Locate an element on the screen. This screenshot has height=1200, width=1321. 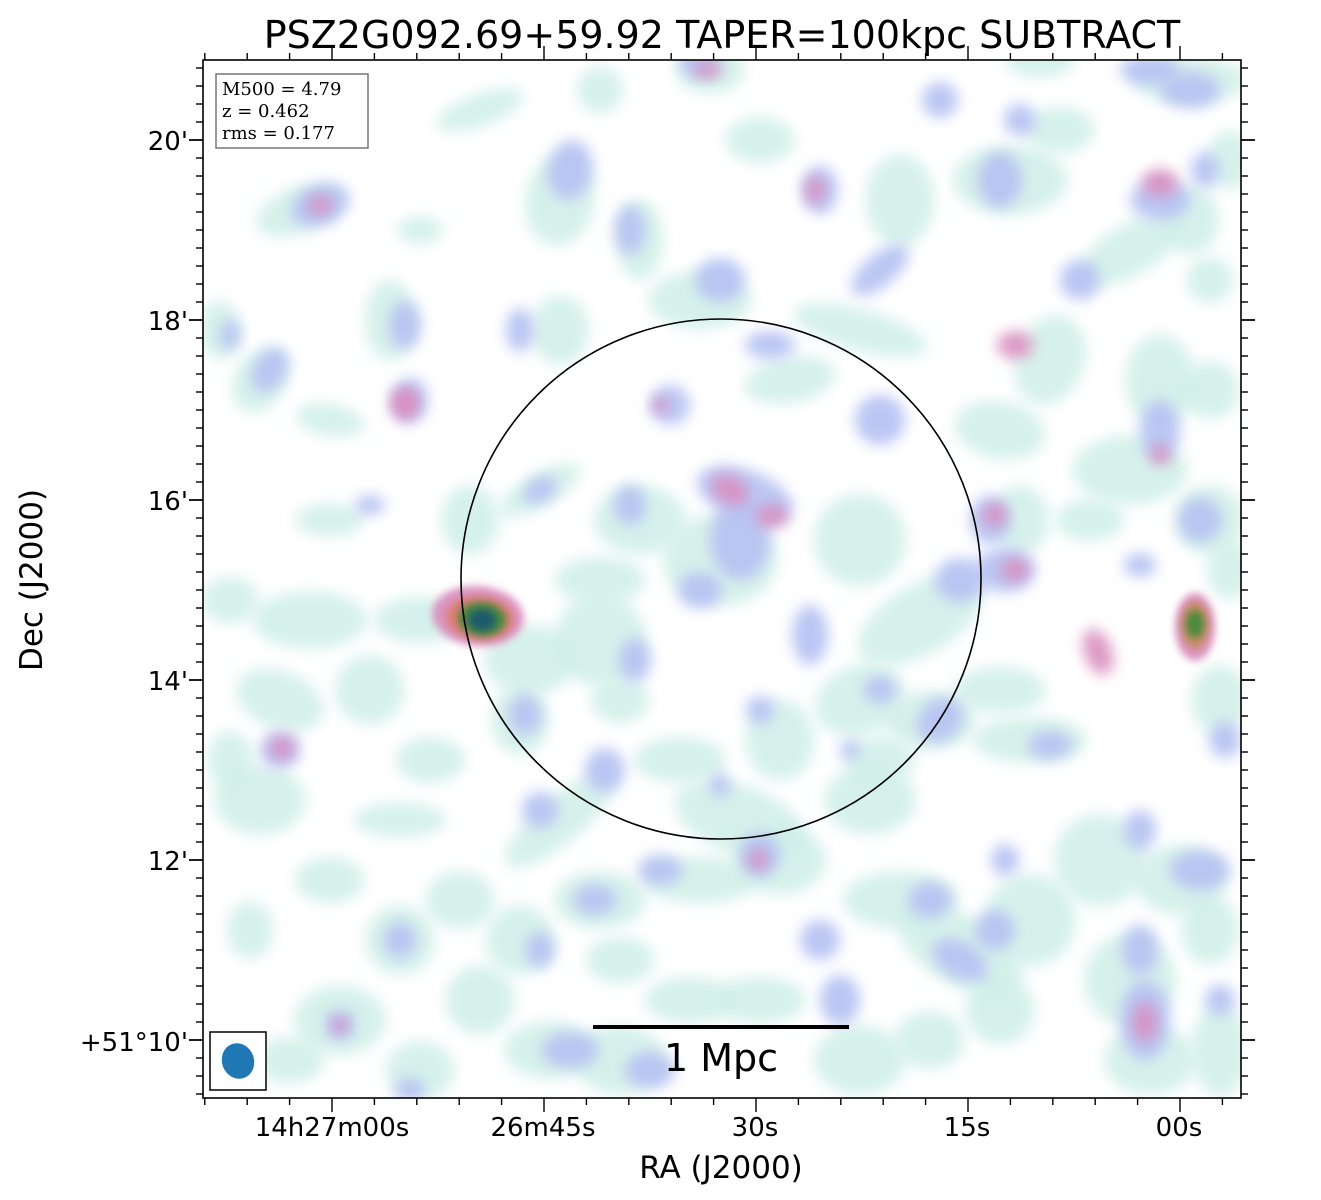
info-line-z: z = 0.462 is located at coordinates (266, 111).